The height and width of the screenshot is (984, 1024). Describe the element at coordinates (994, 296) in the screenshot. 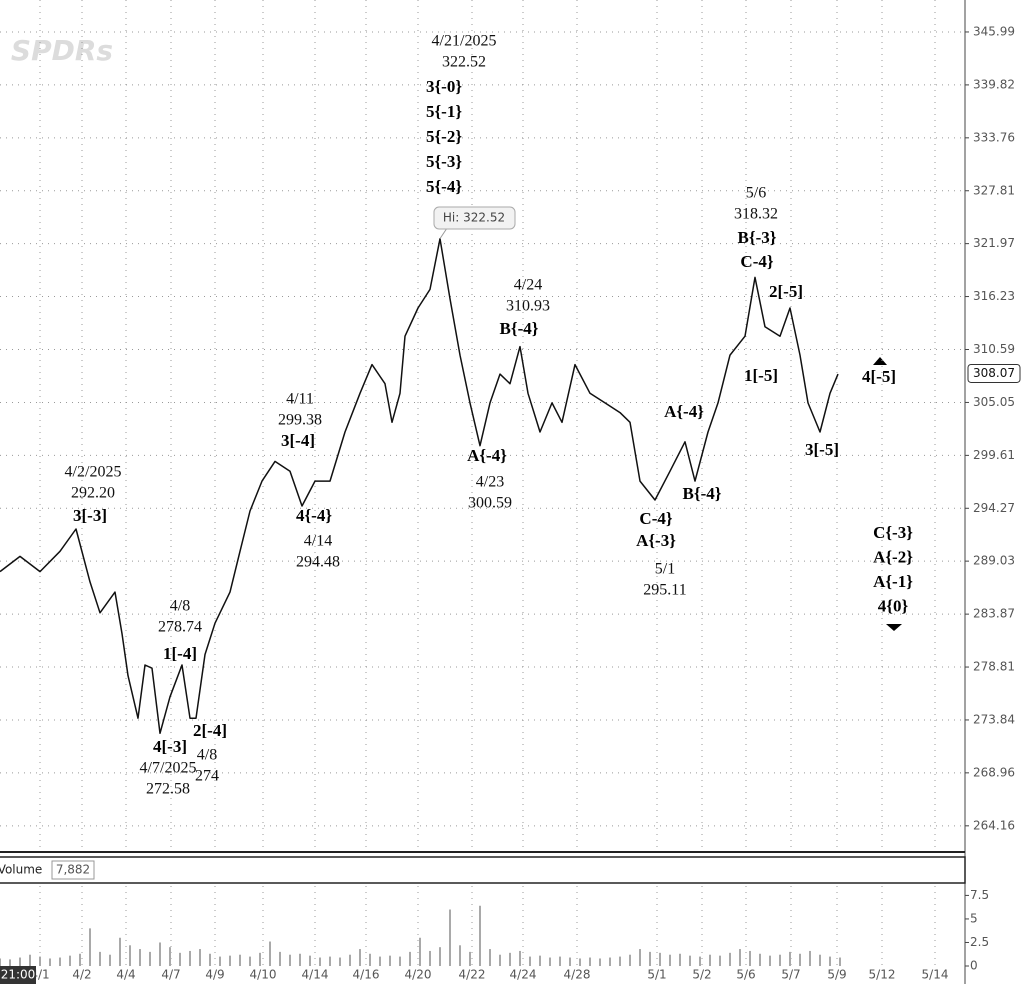

I see `y-tick-label: 316.23` at that location.